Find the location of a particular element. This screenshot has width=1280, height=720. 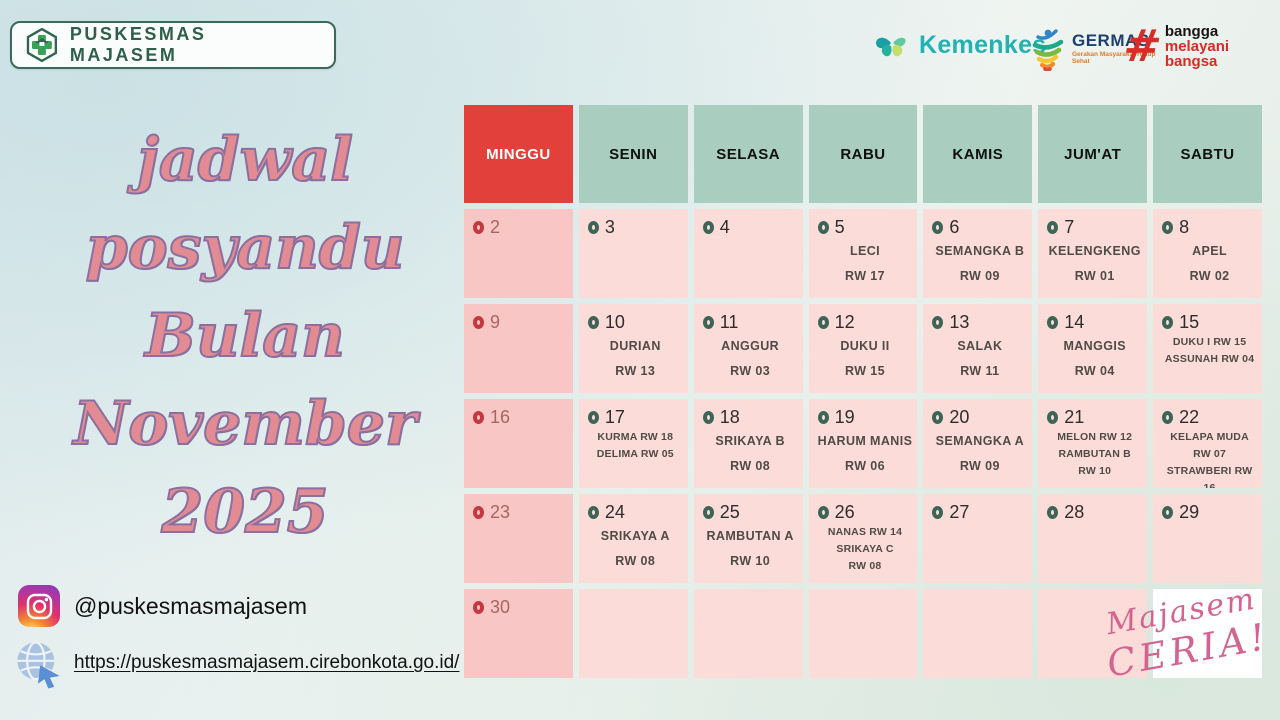

hashtag-icon: # is located at coordinates (1142, 46).